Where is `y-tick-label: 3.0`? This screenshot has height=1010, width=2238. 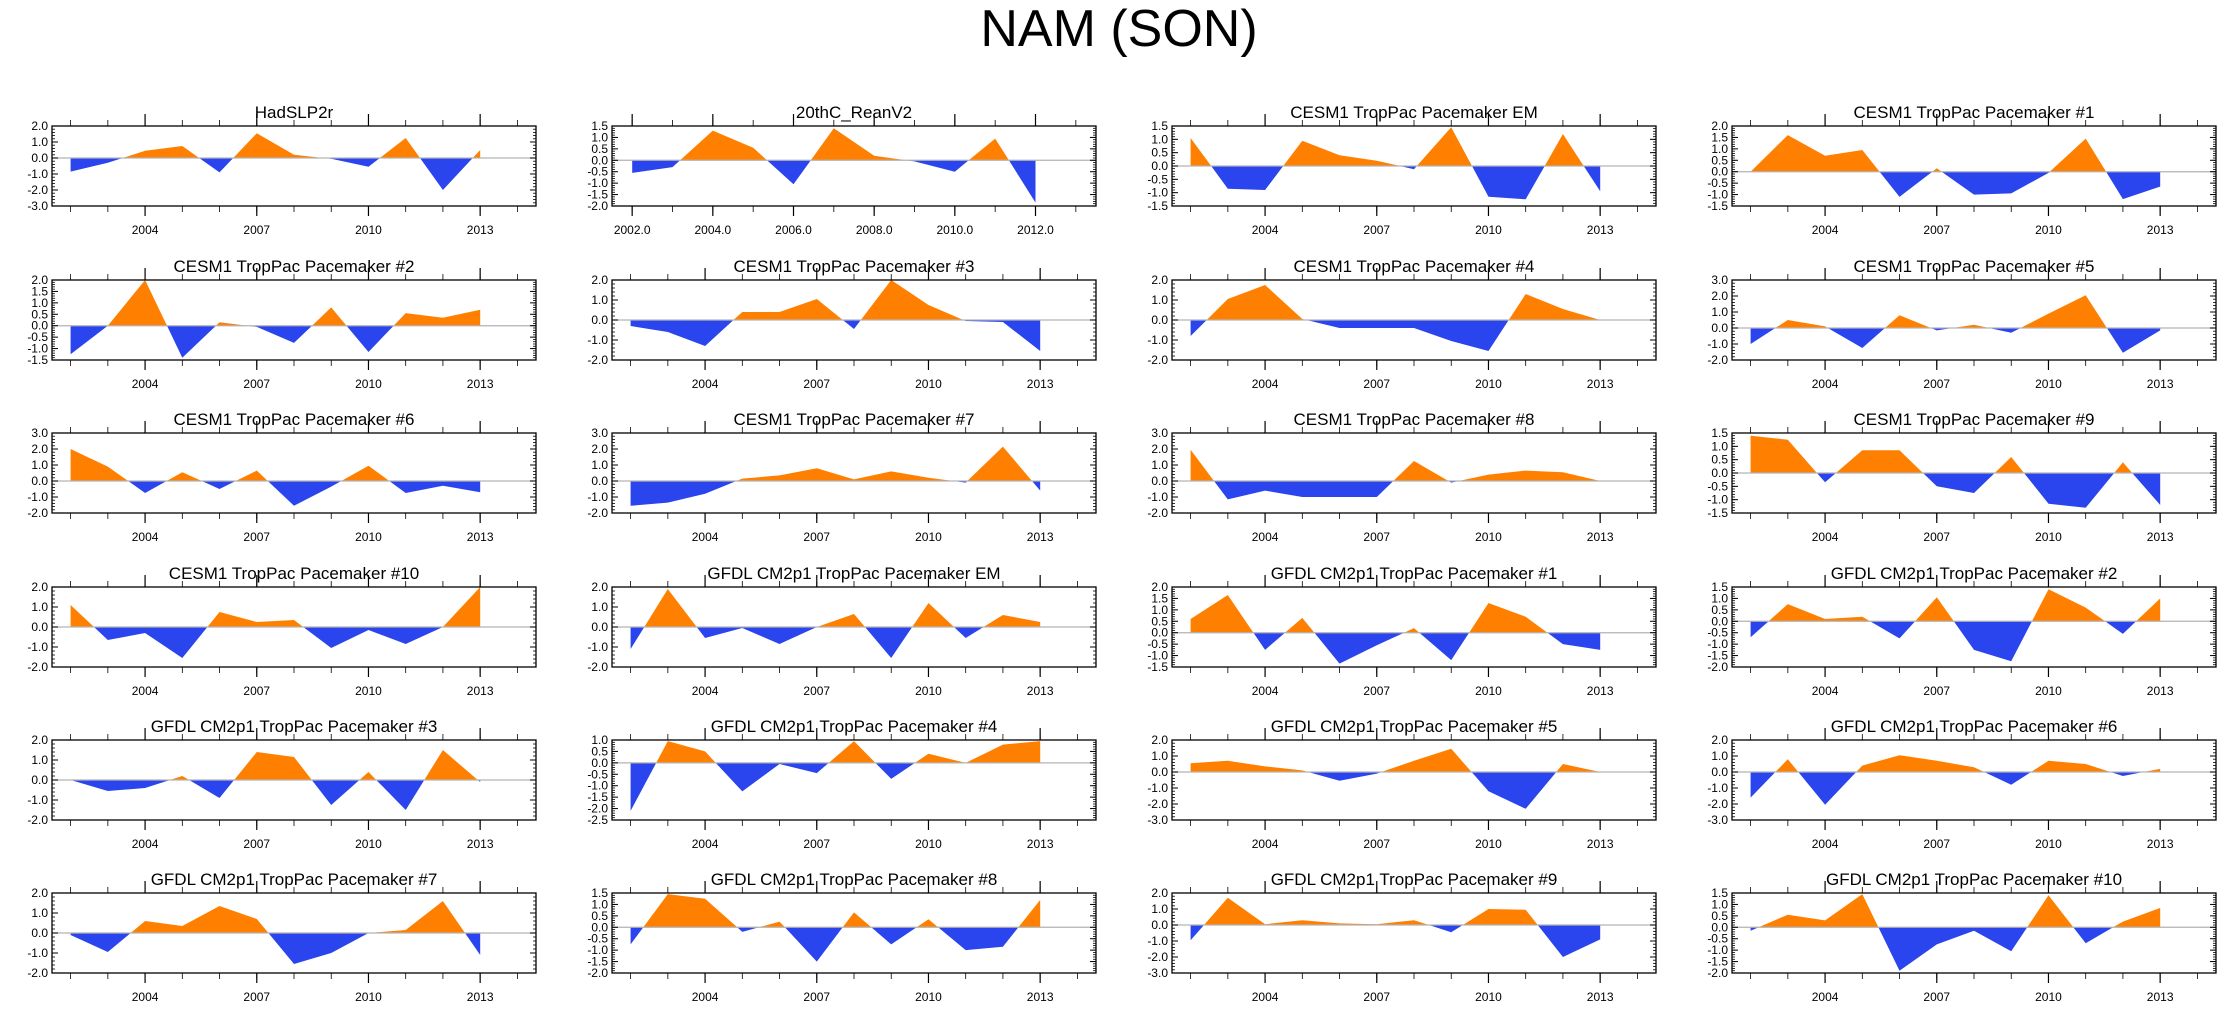 y-tick-label: 3.0 is located at coordinates (1159, 433).